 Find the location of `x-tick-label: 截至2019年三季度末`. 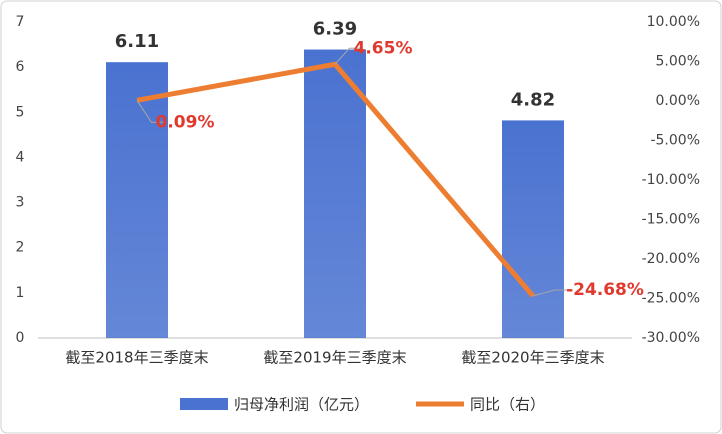

x-tick-label: 截至2019年三季度末 is located at coordinates (334, 358).